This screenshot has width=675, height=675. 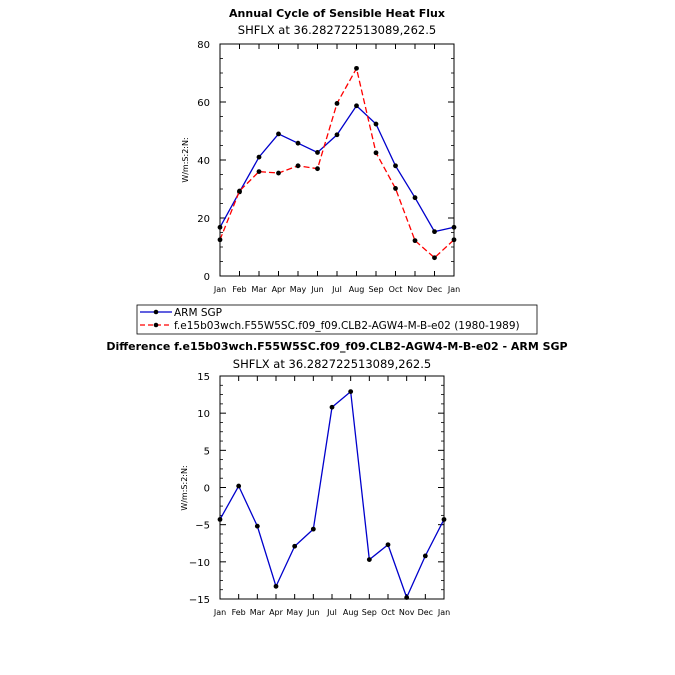 What do you see at coordinates (407, 612) in the screenshot?
I see `chart2-xtick-label: Nov` at bounding box center [407, 612].